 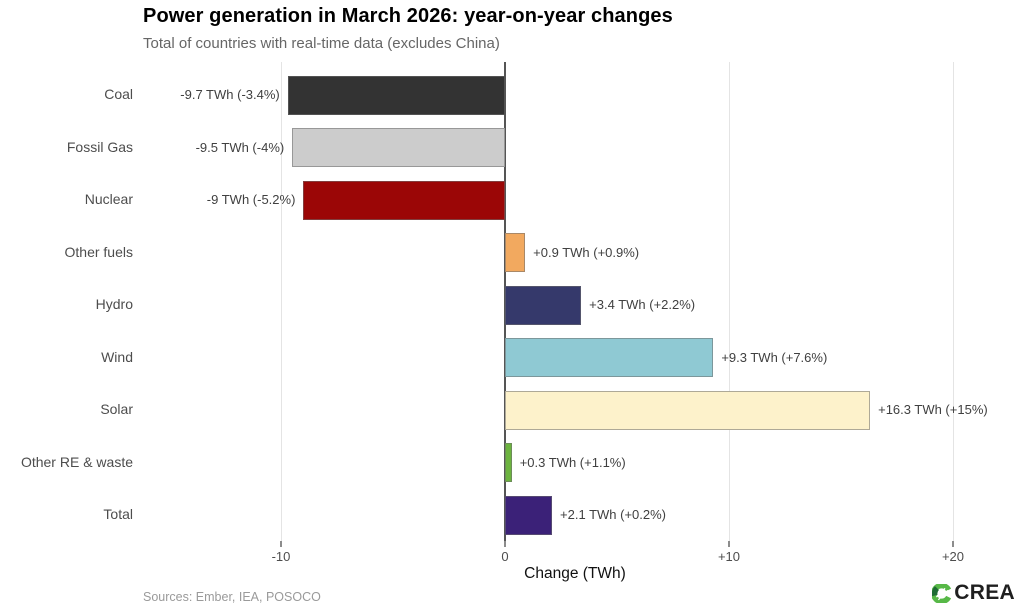 What do you see at coordinates (953, 301) in the screenshot?
I see `gridline-+20` at bounding box center [953, 301].